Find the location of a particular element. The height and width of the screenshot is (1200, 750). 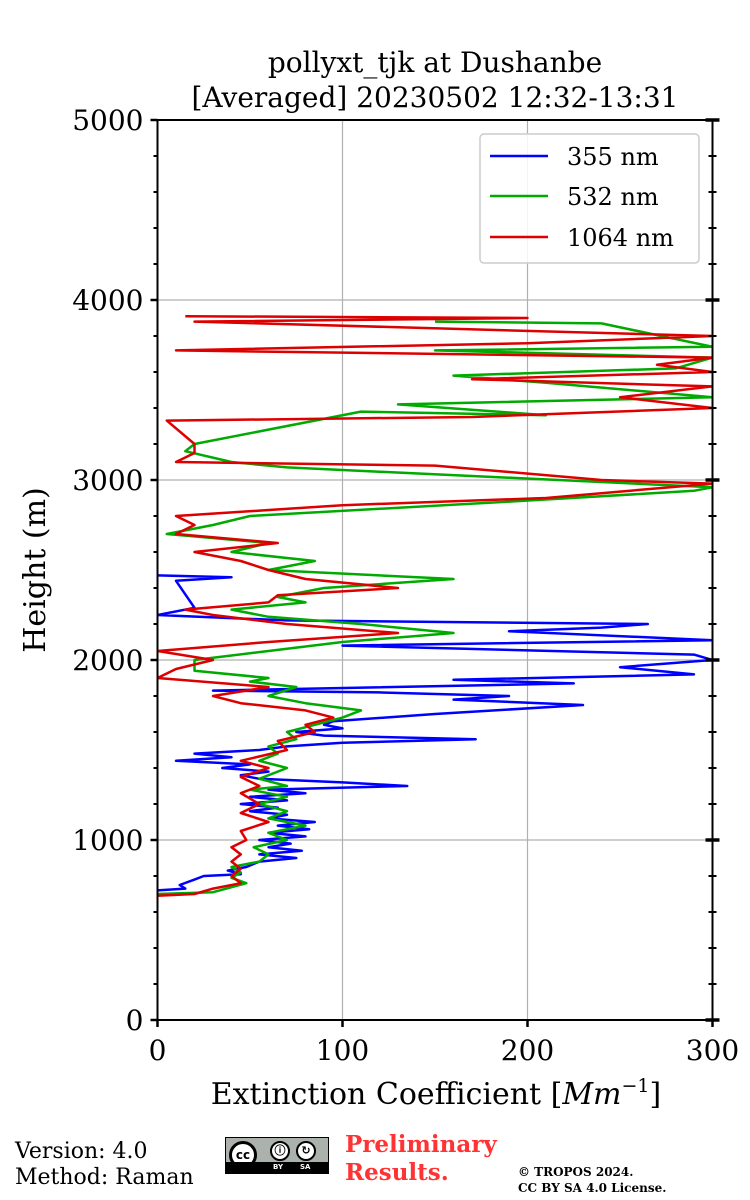

legend-box is located at coordinates (589, 198).